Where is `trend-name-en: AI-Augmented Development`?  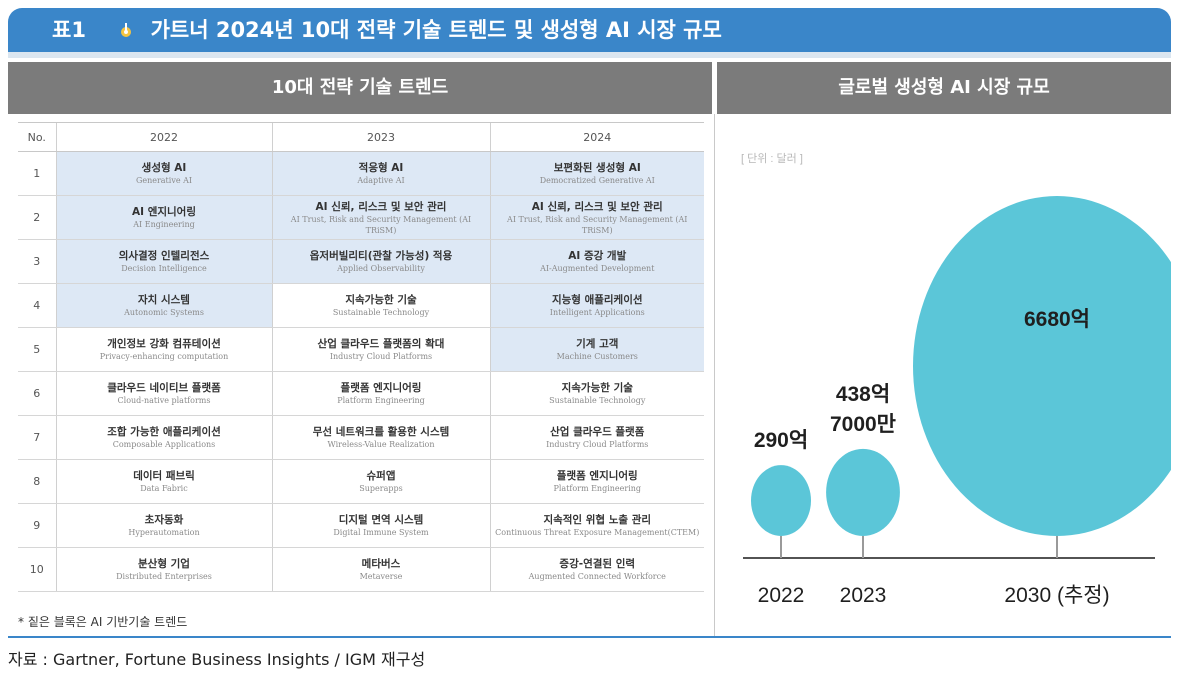
trend-name-en: AI-Augmented Development is located at coordinates (597, 268).